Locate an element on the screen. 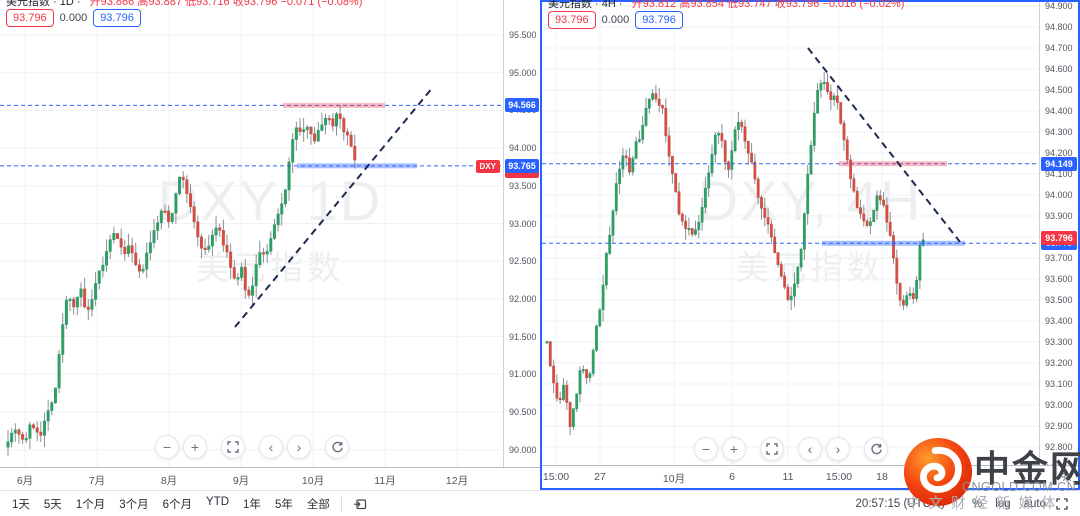  scale-button-auto: auto is located at coordinates (1034, 504).